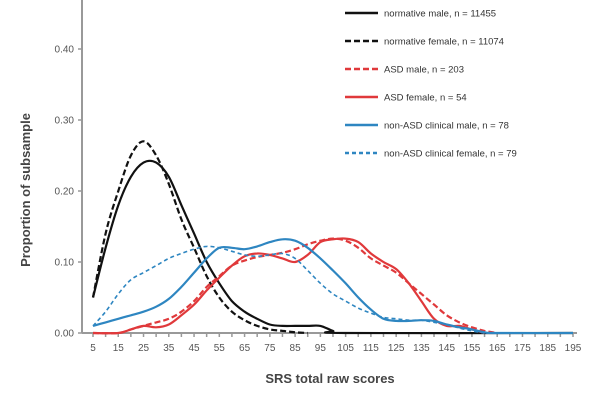 The width and height of the screenshot is (600, 403). Describe the element at coordinates (329, 378) in the screenshot. I see `x-axis-label: SRS total raw scores` at that location.